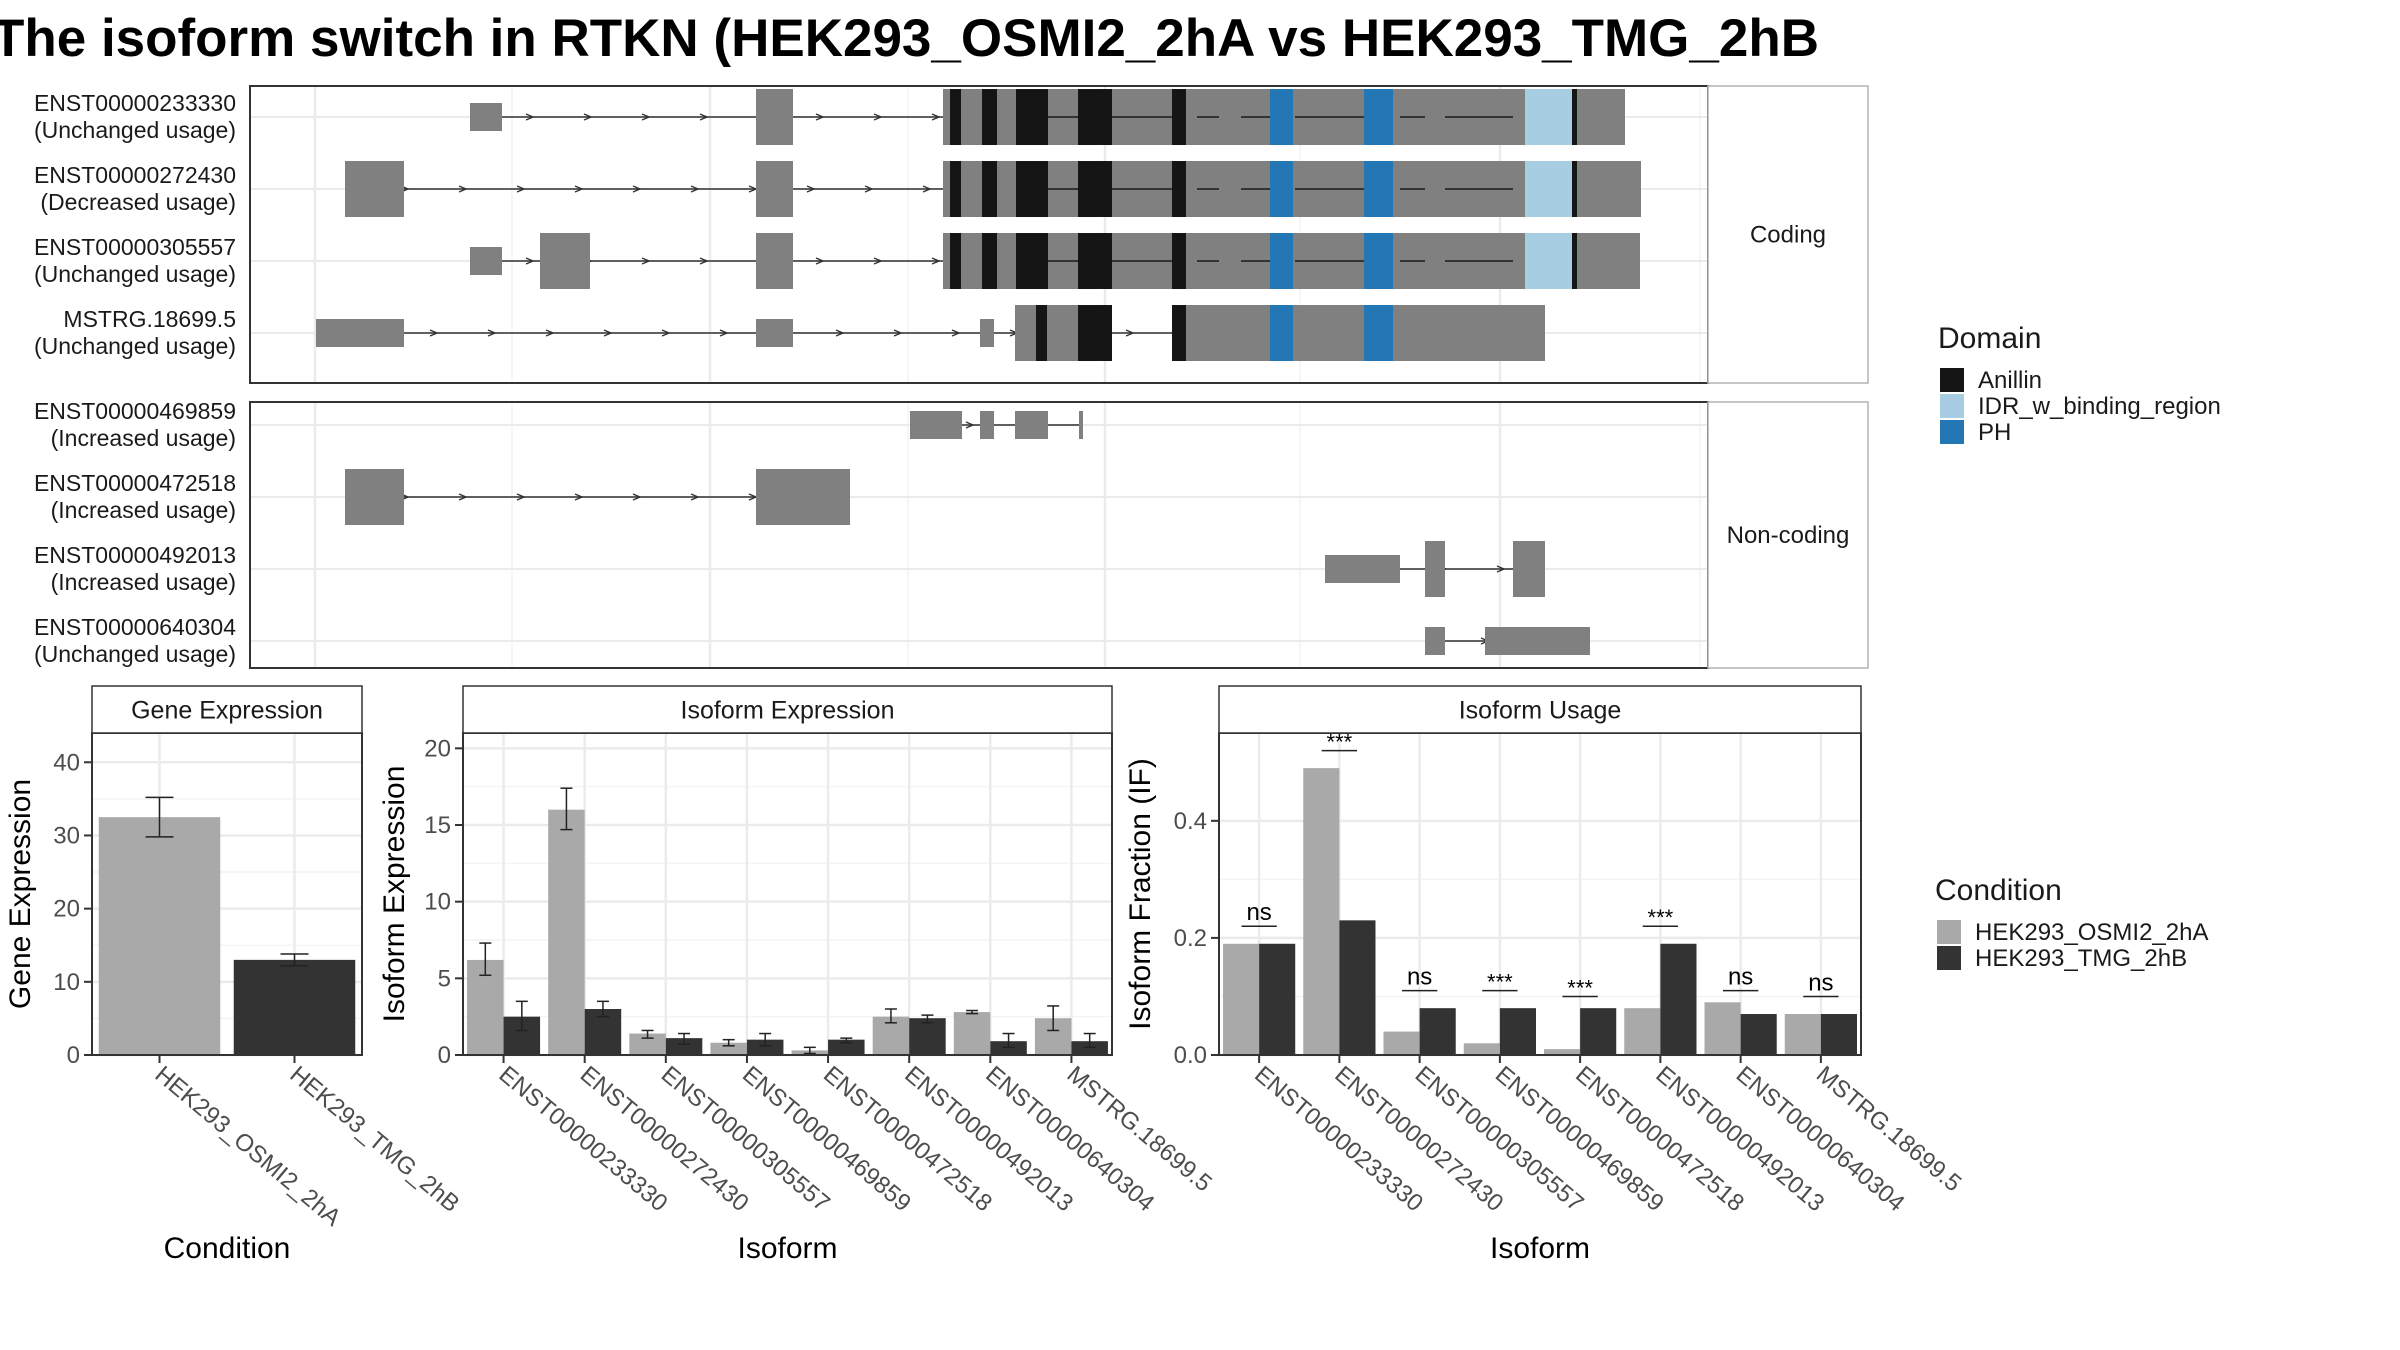 This screenshot has height=1350, width=2400. I want to click on domain-legend-title: Domain, so click(1989, 338).